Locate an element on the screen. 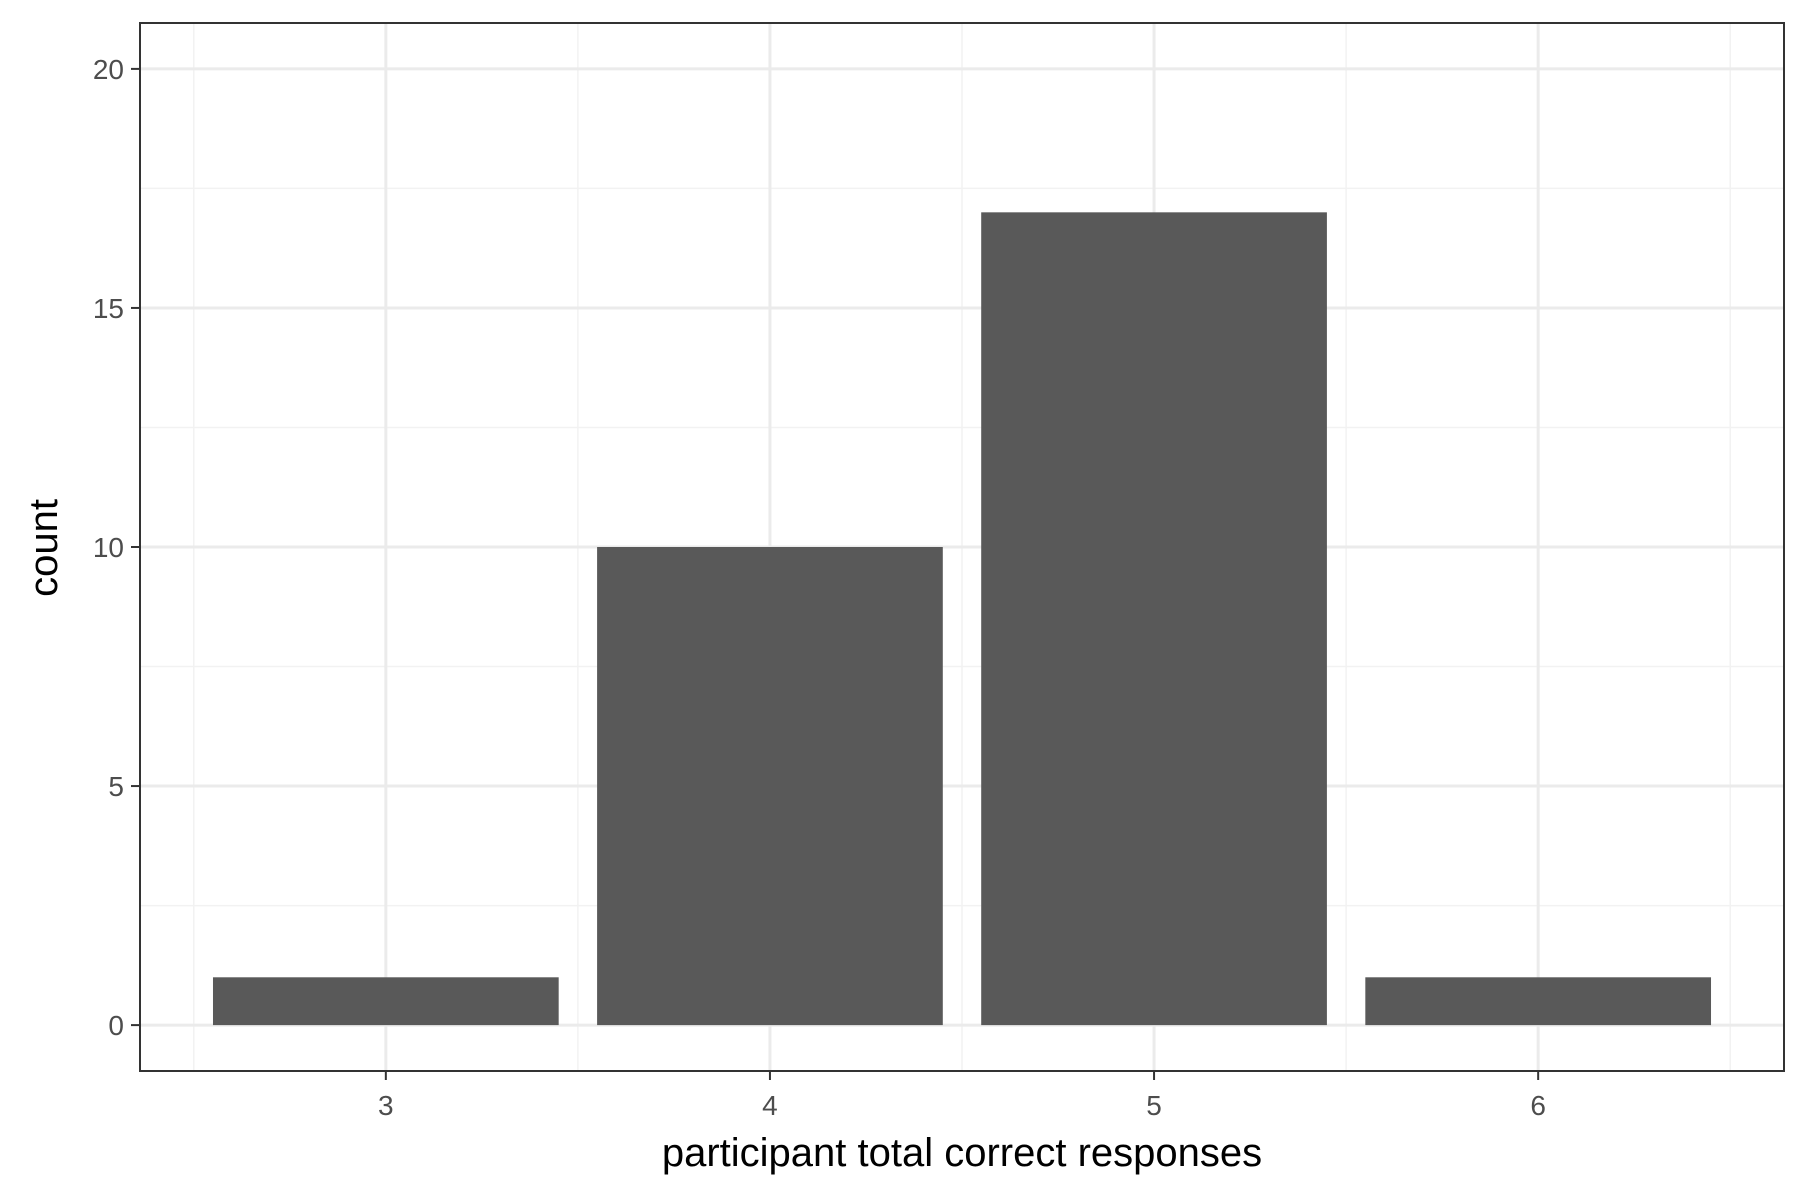 This screenshot has width=1800, height=1200. y-axis: 0 5 10 15 20 is located at coordinates (116, 547).